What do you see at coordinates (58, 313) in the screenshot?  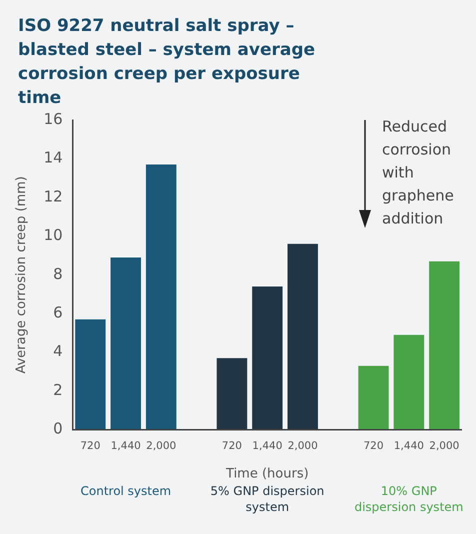 I see `y-tick-label: 6` at bounding box center [58, 313].